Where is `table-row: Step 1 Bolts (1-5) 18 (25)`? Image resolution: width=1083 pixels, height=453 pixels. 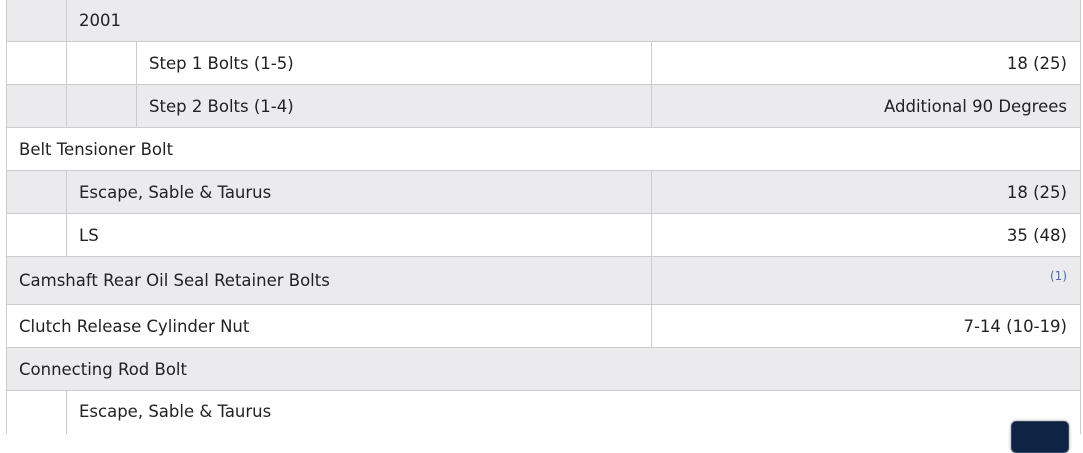
table-row: Step 1 Bolts (1-5) 18 (25) is located at coordinates (543, 63).